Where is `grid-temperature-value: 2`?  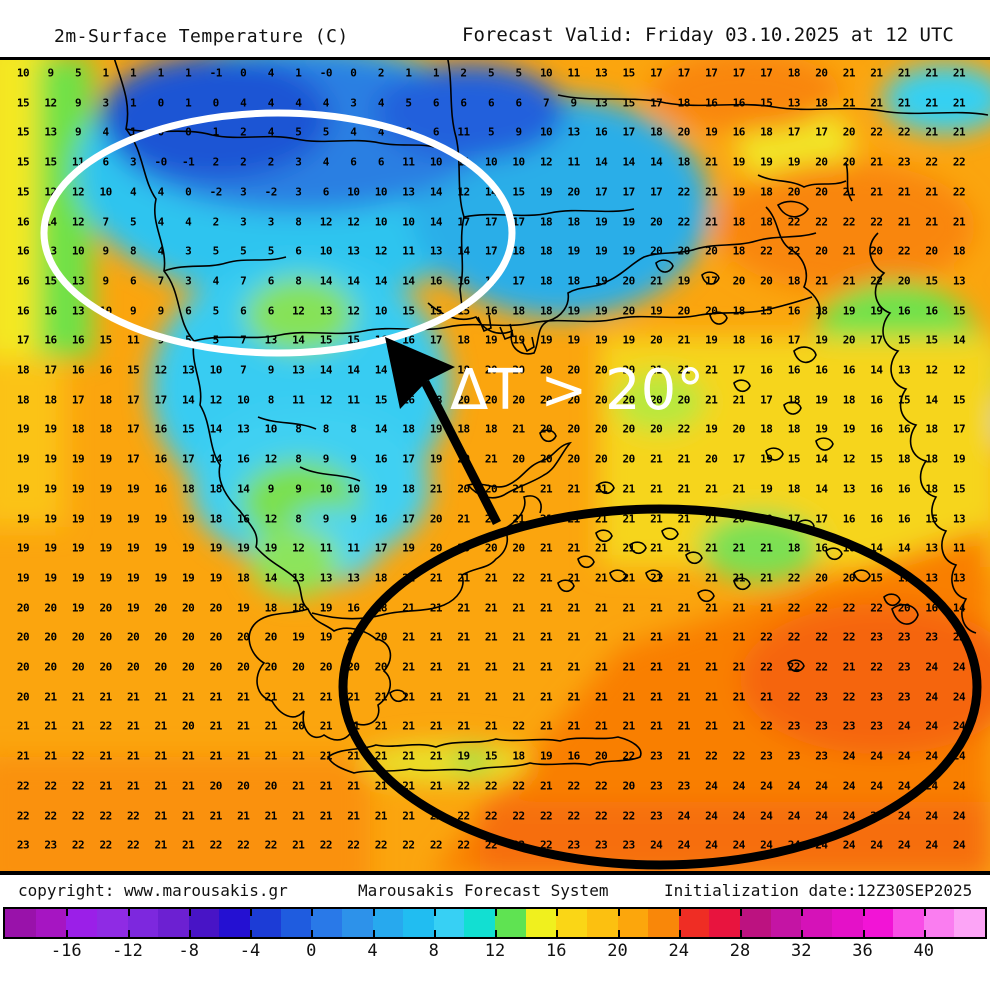 grid-temperature-value: 2 is located at coordinates (463, 73).